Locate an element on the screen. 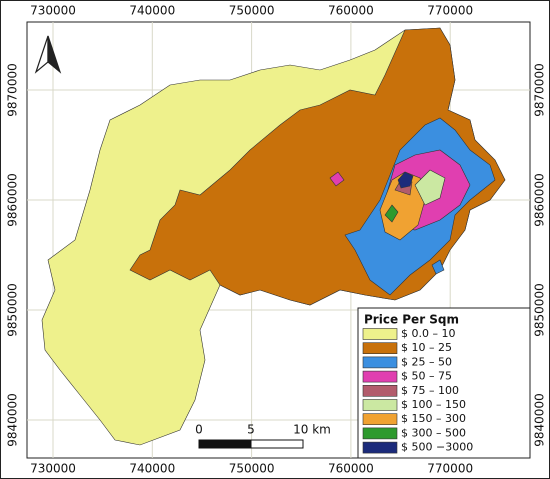 The width and height of the screenshot is (550, 479). scale-label: 10 km is located at coordinates (312, 430).